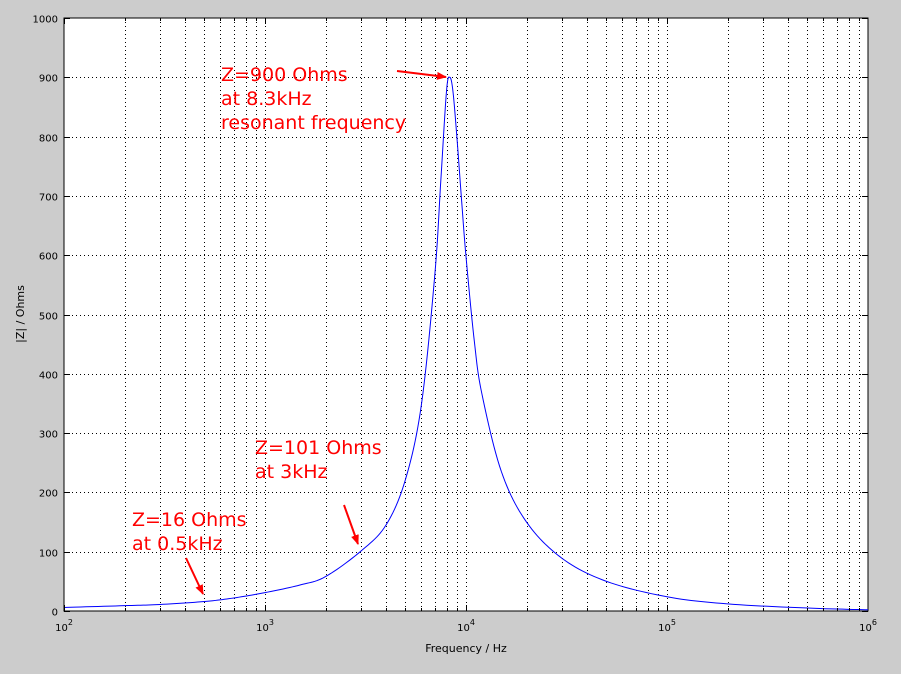 This screenshot has height=674, width=901. I want to click on x-axis-label: Frequency / Hz, so click(466, 648).